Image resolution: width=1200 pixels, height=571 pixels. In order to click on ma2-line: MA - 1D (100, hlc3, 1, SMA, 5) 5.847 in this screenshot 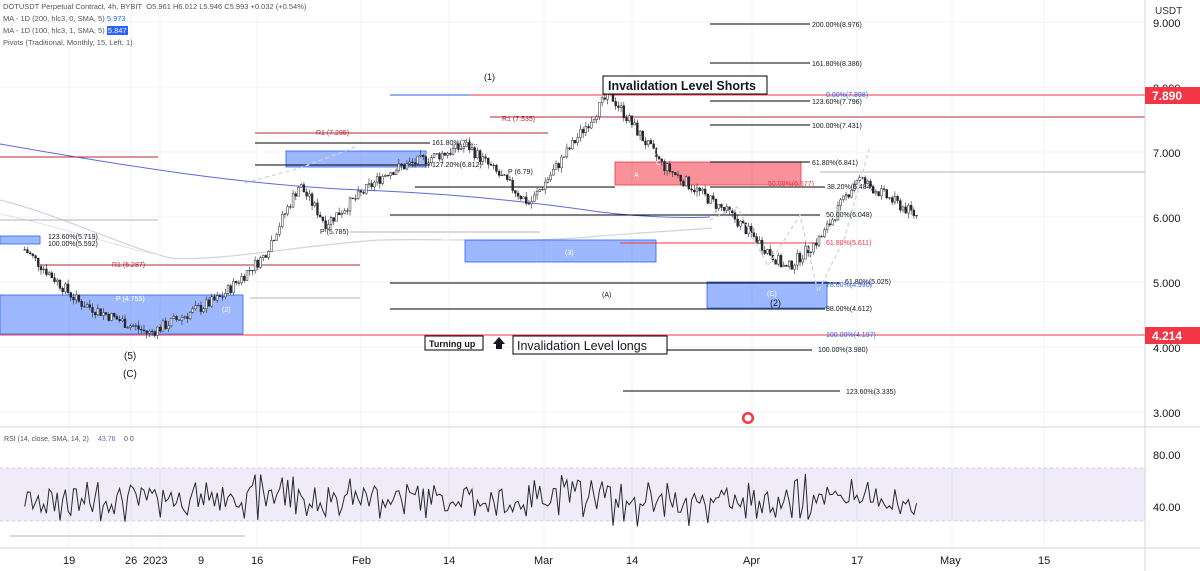, I will do `click(65, 31)`.